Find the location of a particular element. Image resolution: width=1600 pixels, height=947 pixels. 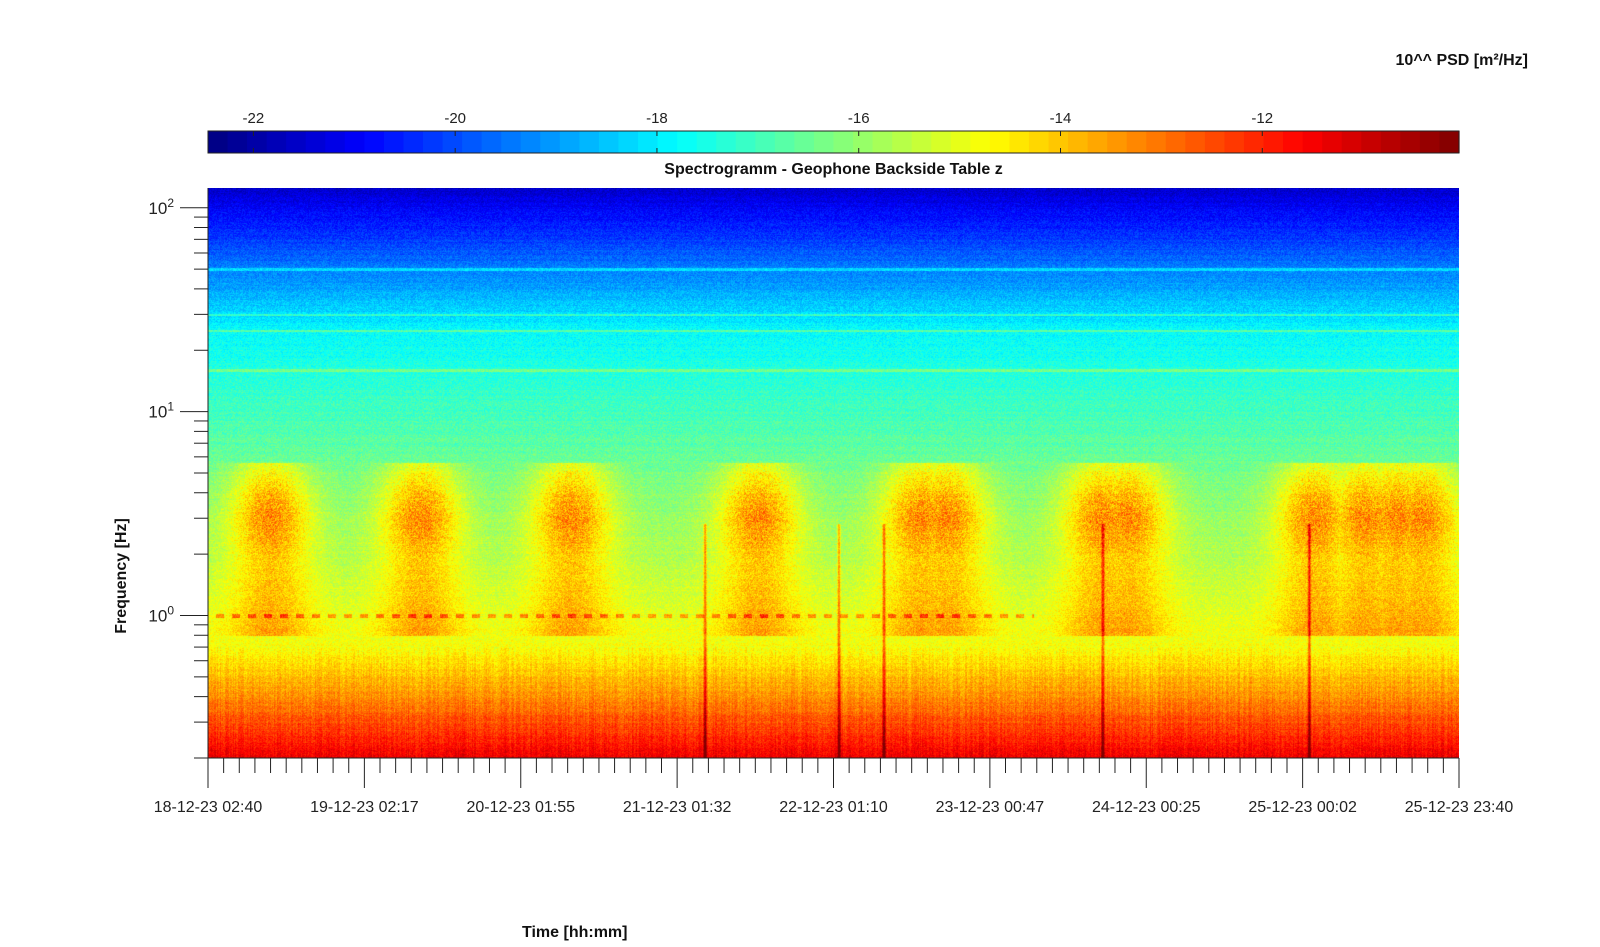

x-tick-label: 25-12-23 23:40 is located at coordinates (1459, 807).